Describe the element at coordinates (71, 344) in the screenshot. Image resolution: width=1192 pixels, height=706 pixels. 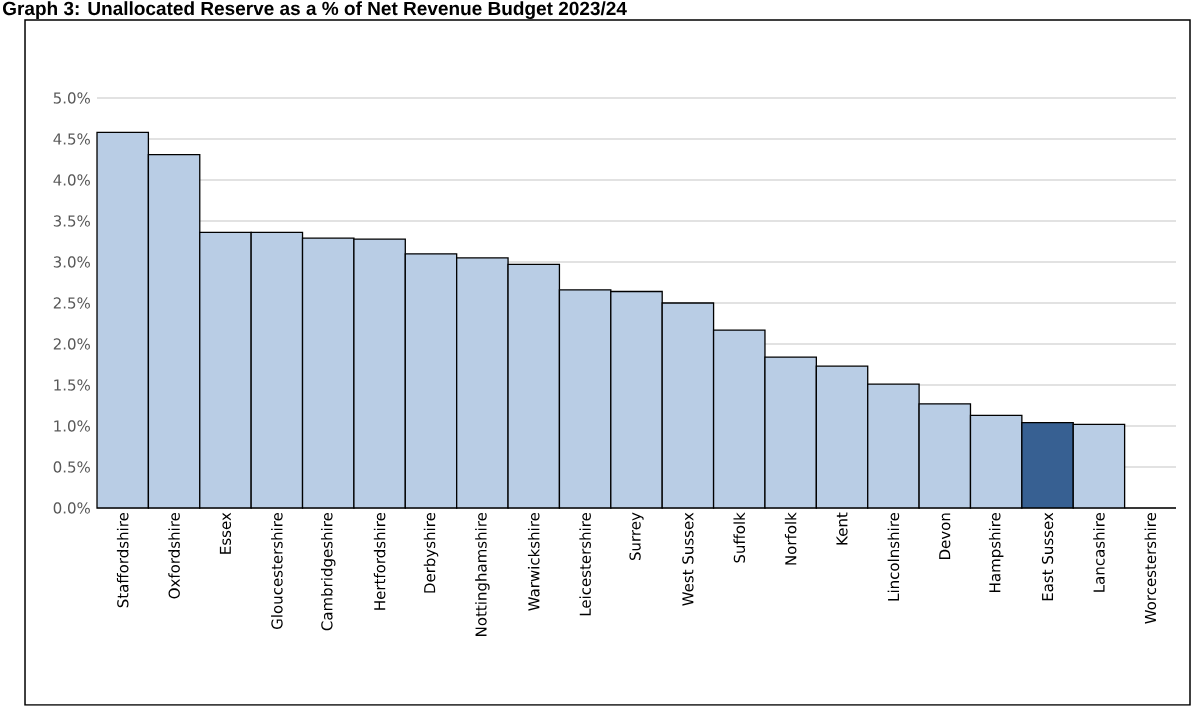
I see `y-tick-label: 2.0%` at that location.